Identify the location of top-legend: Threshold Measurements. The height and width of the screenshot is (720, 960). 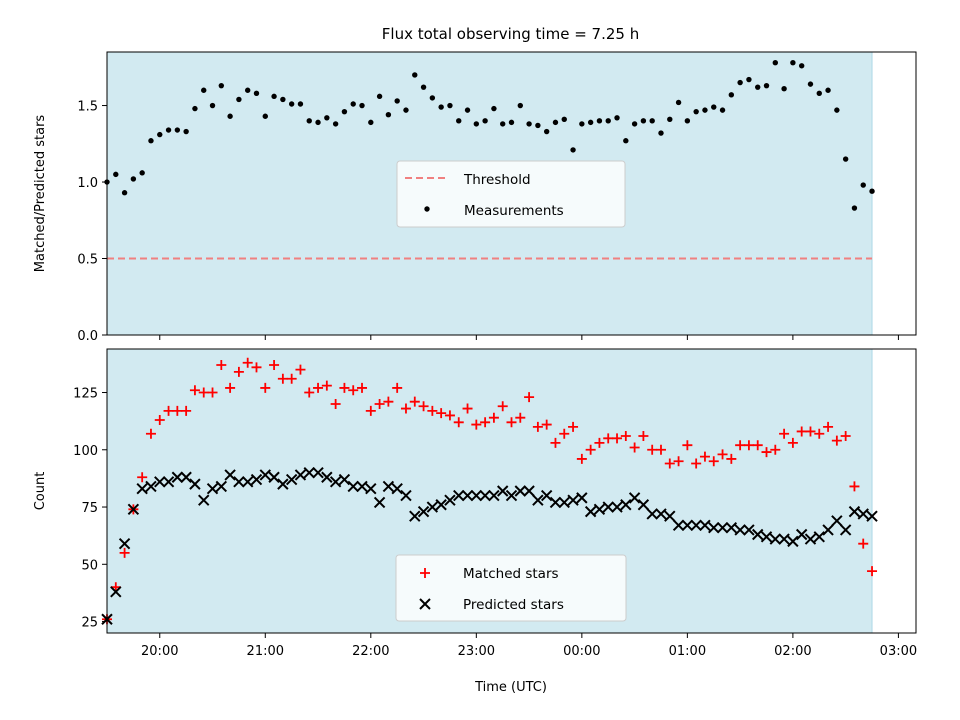
(511, 194).